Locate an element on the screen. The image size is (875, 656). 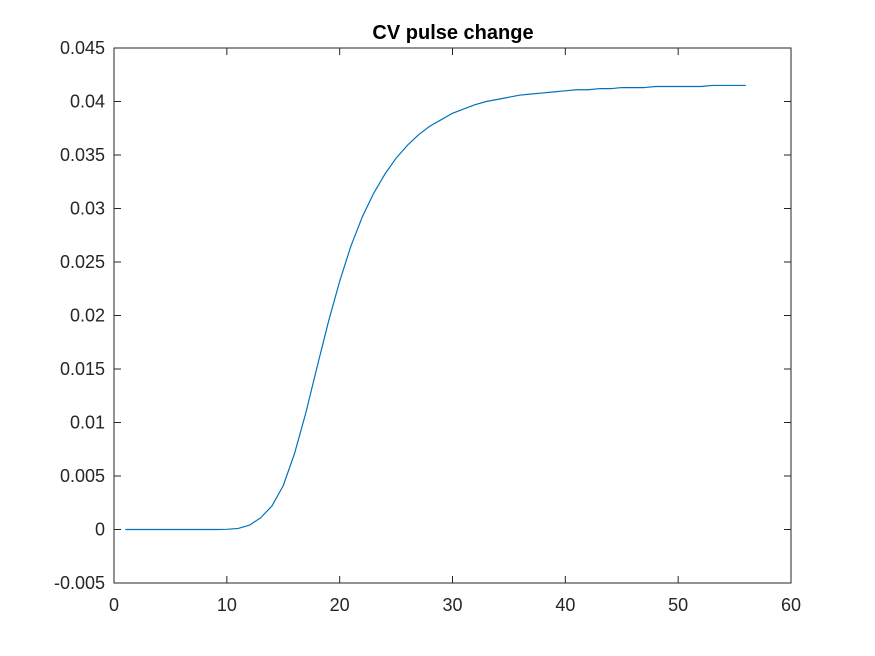
chart-title: CV pulse change is located at coordinates (452, 33).